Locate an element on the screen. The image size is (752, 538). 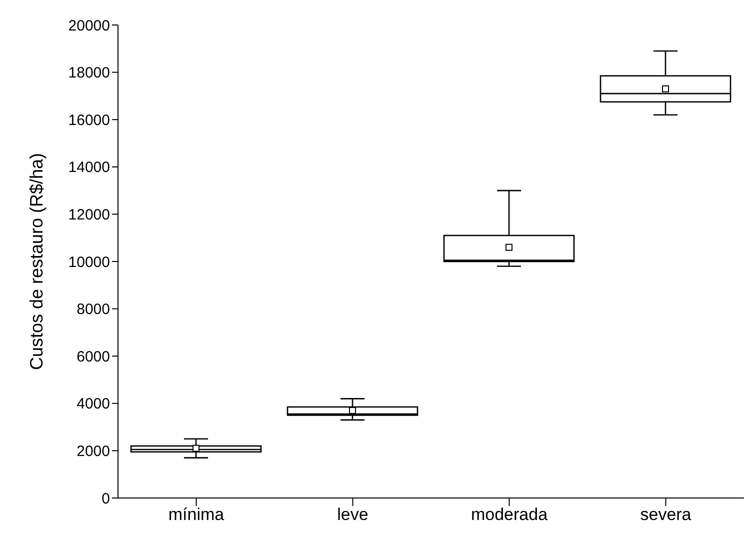
y-tick-label: 0 is located at coordinates (106, 499).